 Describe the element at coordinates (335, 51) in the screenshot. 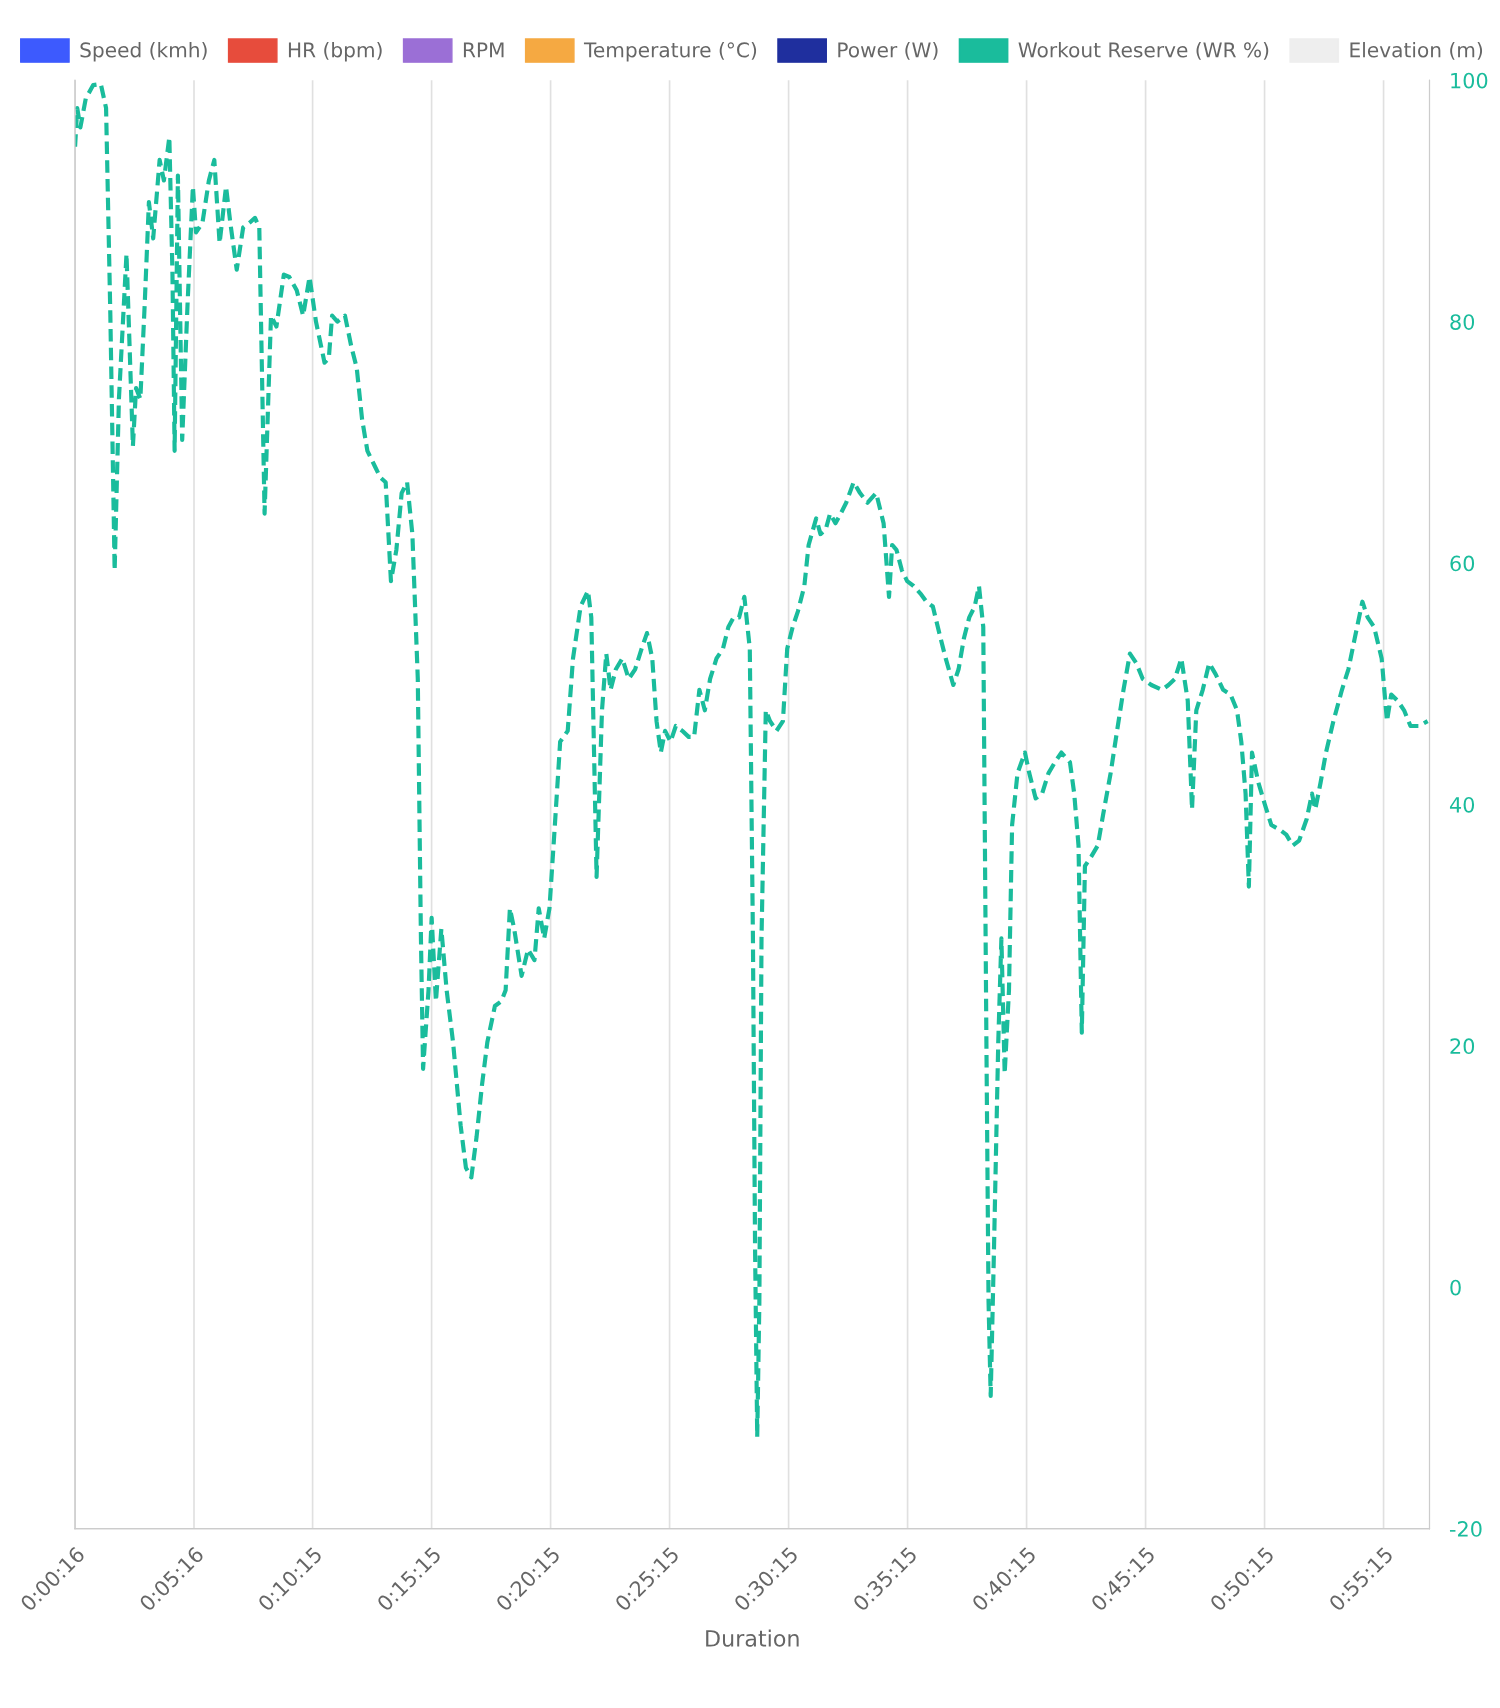

I see `legend-label: HR (bpm)` at that location.